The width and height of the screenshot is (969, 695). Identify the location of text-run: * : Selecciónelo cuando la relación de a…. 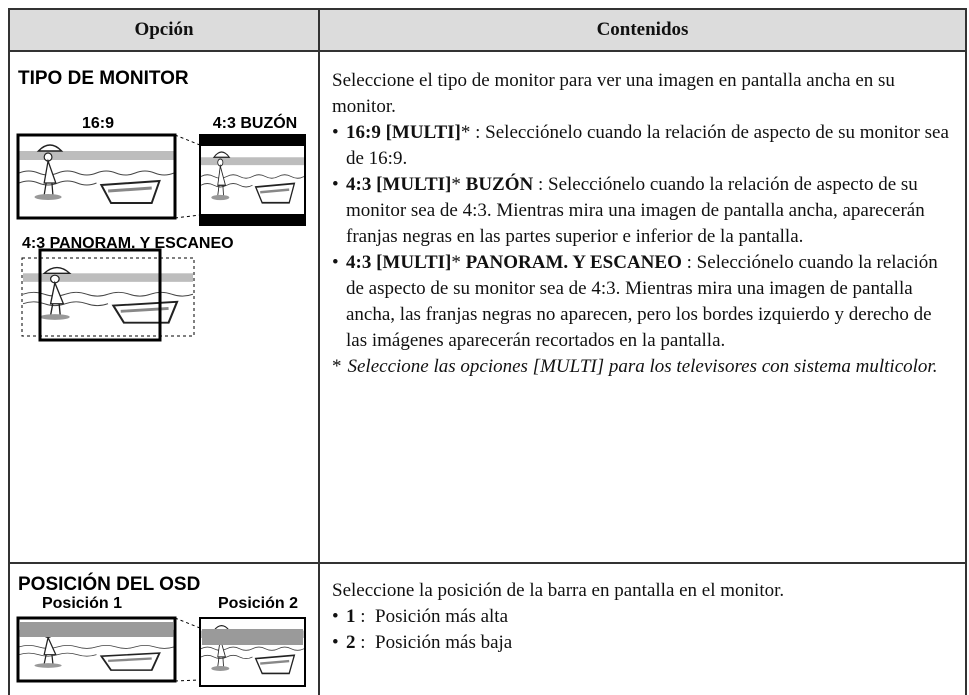
(650, 145).